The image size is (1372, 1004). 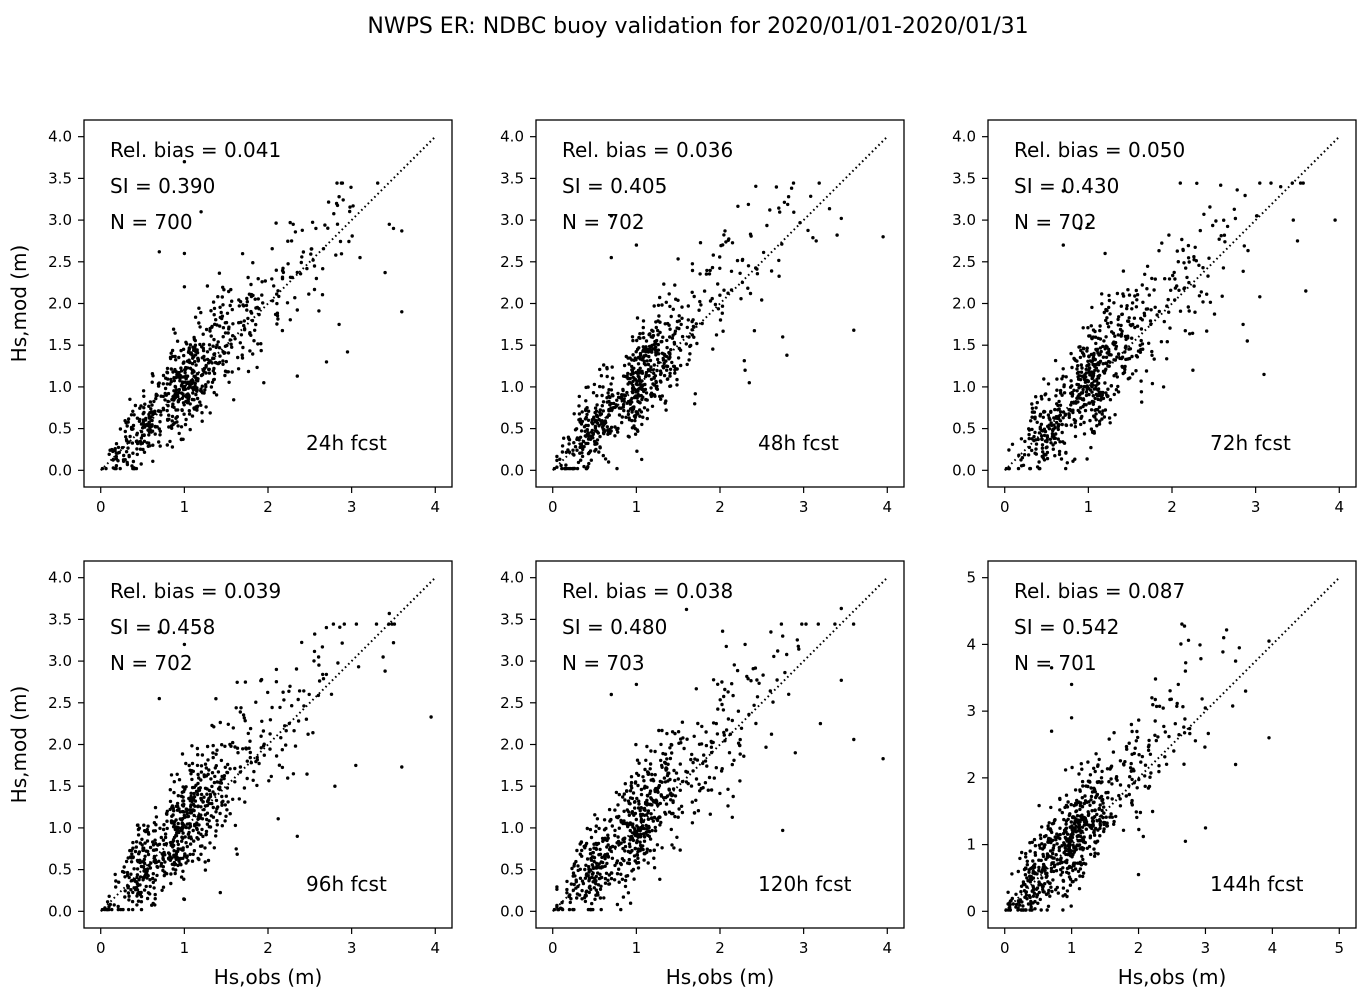 I want to click on x-tick-label: 1, so click(x=1089, y=507).